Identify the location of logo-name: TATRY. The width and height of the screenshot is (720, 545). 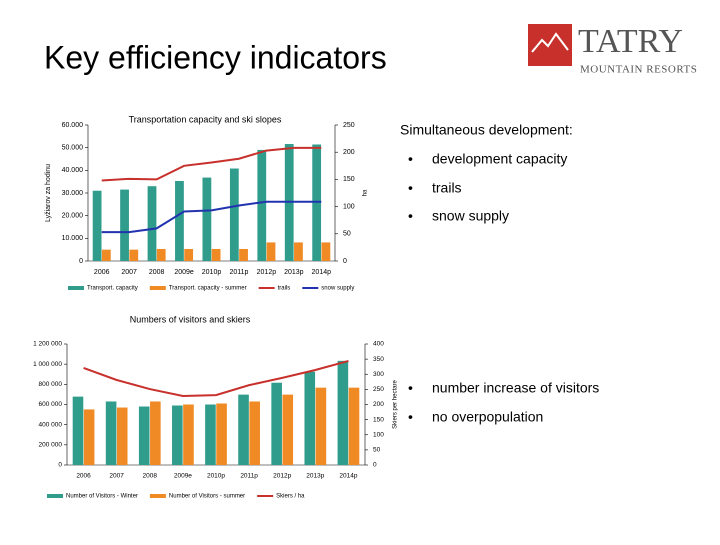
(630, 41).